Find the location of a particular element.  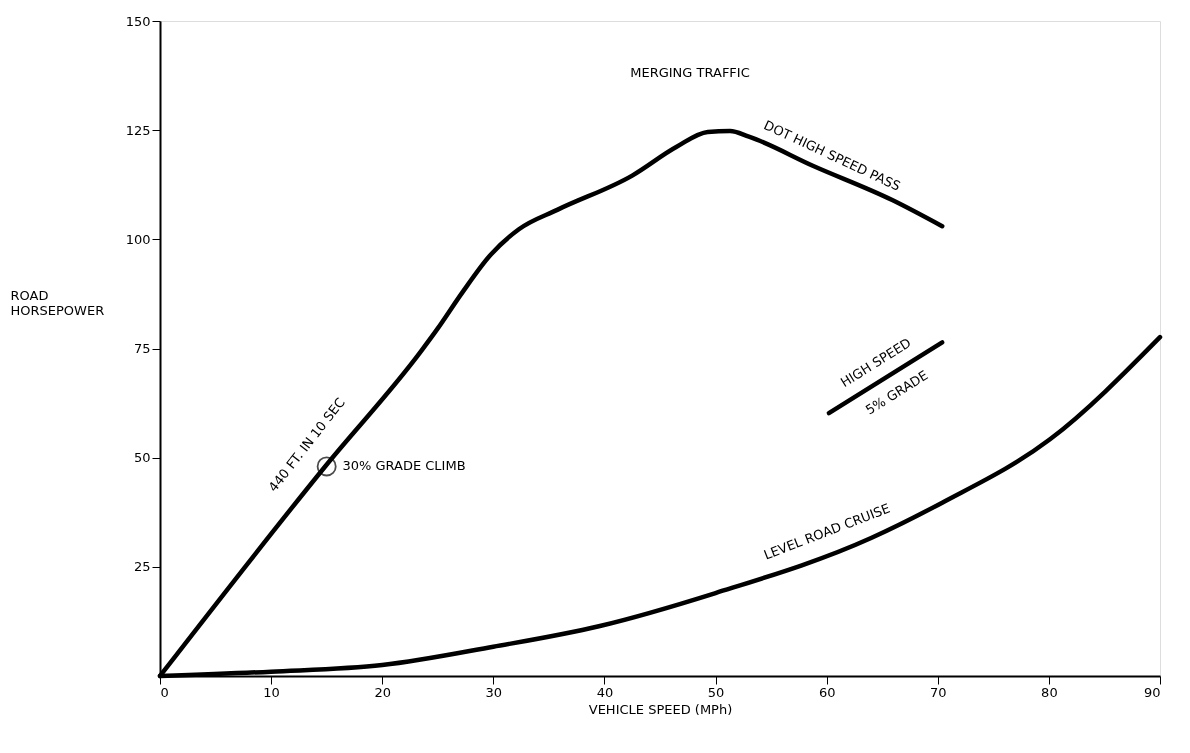

y-axis-title: ROAD HORSEPOWER is located at coordinates (57, 303).